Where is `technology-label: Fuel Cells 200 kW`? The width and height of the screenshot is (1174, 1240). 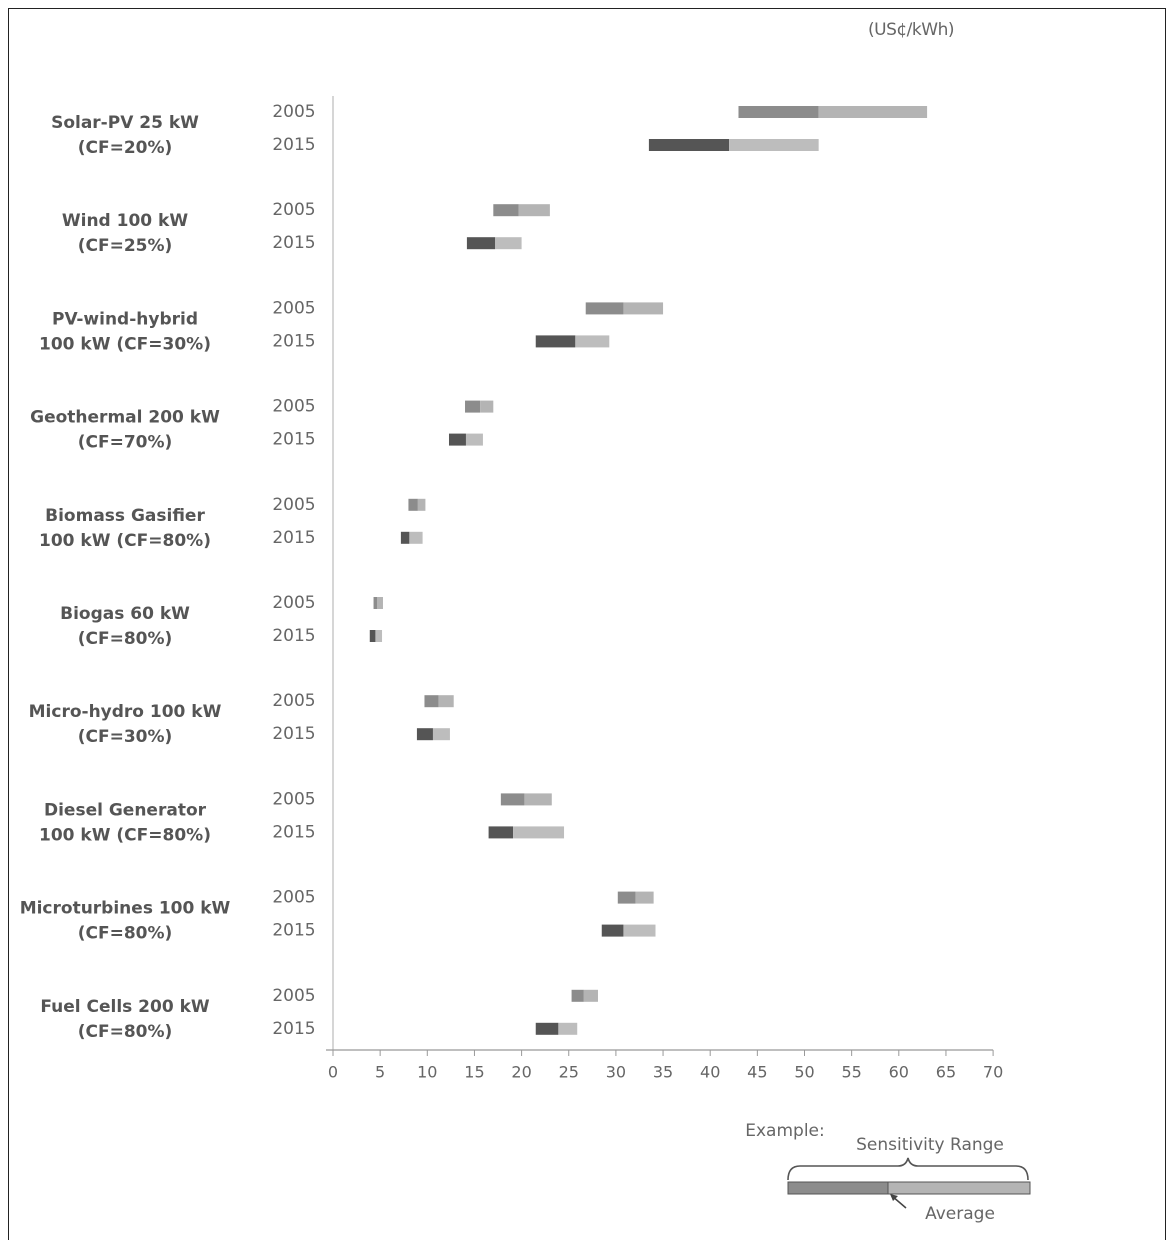 technology-label: Fuel Cells 200 kW is located at coordinates (125, 1007).